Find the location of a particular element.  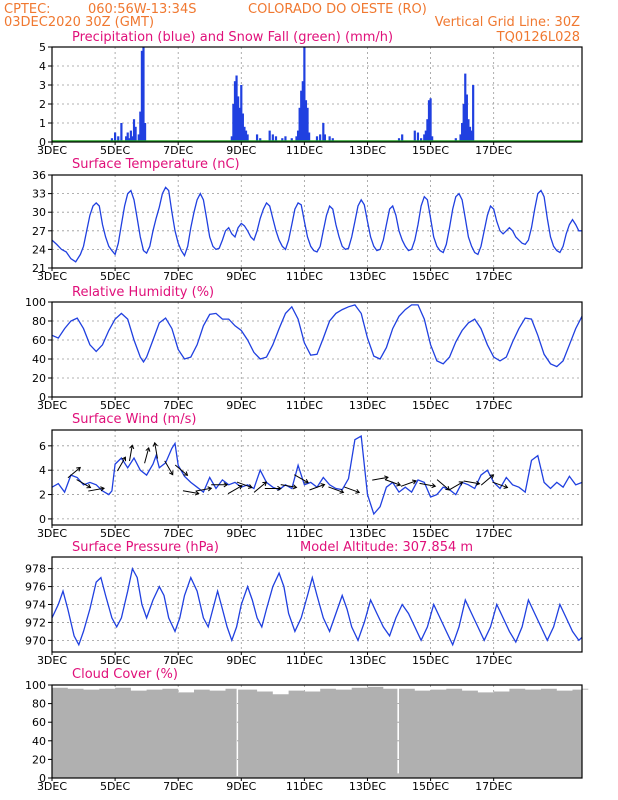

precip-xtick-label: 9DEC is located at coordinates (241, 150).